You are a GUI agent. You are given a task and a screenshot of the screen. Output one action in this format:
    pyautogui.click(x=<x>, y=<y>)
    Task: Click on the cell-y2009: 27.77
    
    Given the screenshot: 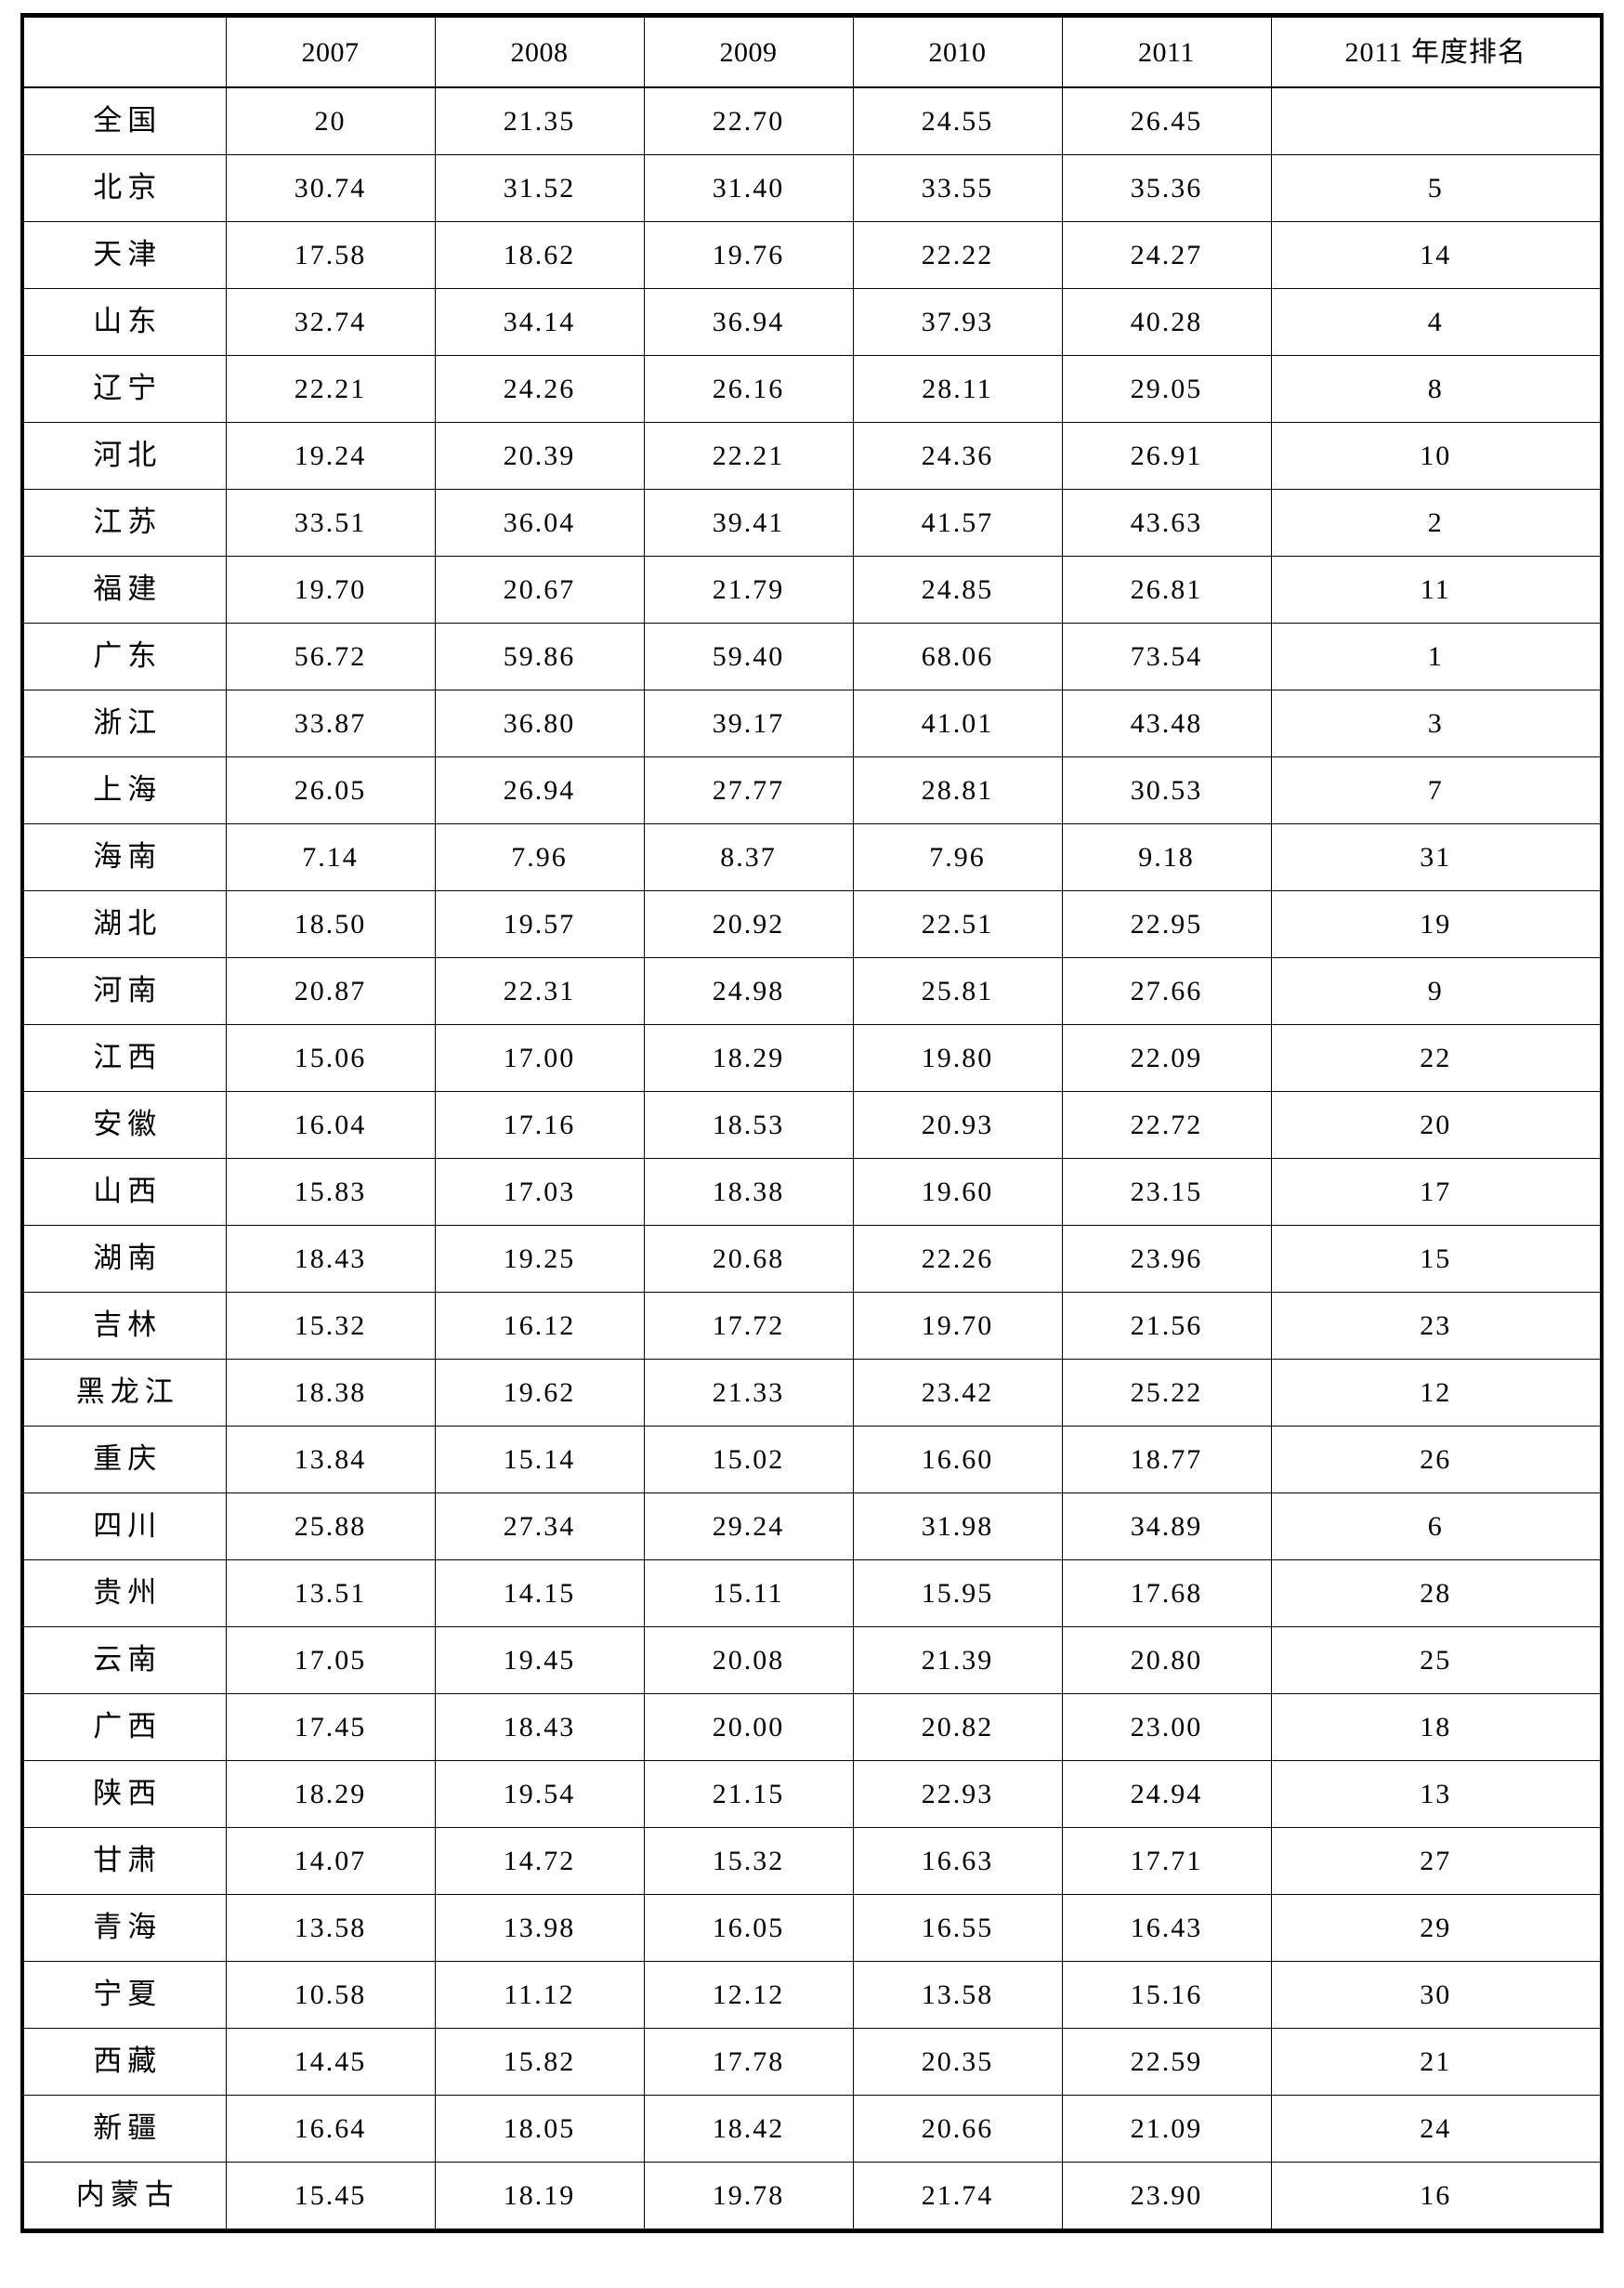 What is the action you would take?
    pyautogui.click(x=748, y=790)
    